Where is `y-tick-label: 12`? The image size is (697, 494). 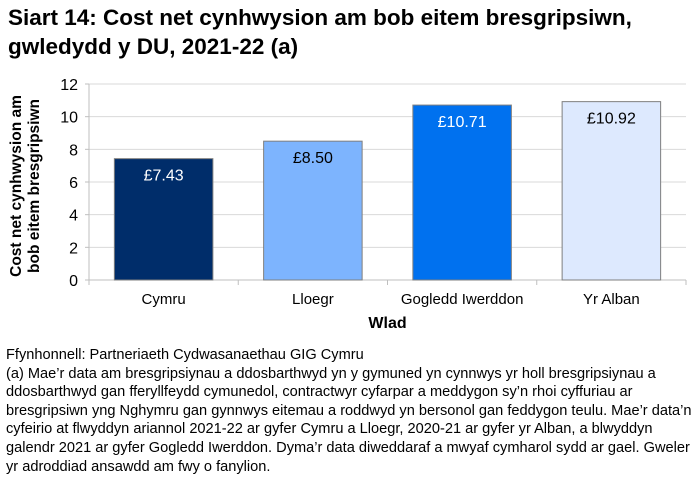 y-tick-label: 12 is located at coordinates (69, 85).